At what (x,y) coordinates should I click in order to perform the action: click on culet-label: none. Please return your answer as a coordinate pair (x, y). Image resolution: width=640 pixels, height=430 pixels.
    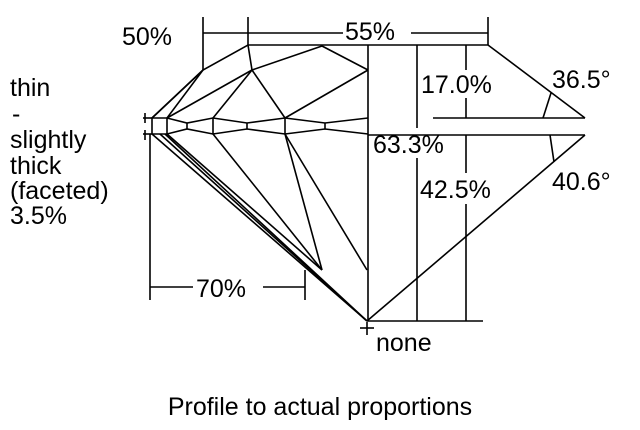
    Looking at the image, I should click on (404, 343).